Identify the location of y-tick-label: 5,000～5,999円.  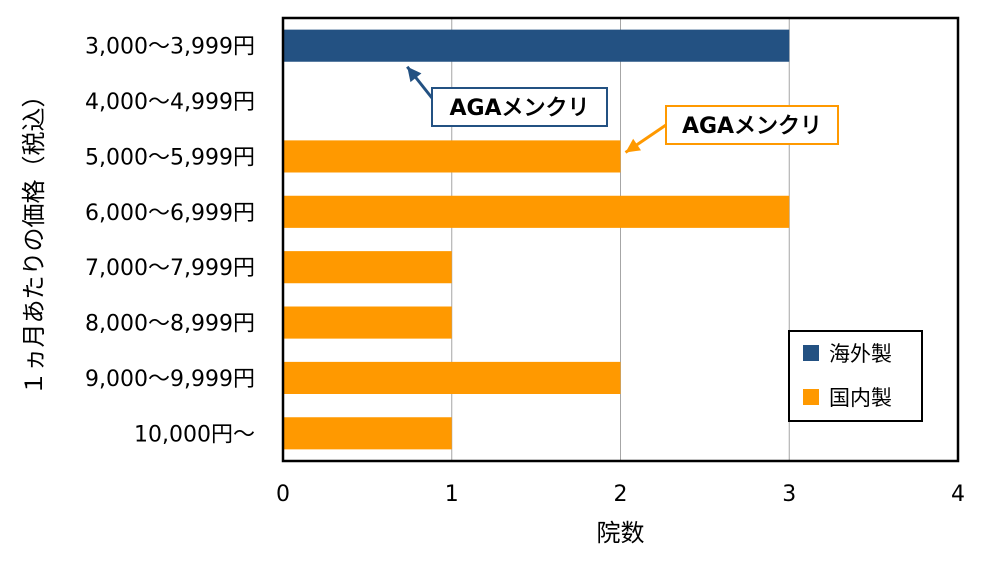
(170, 157).